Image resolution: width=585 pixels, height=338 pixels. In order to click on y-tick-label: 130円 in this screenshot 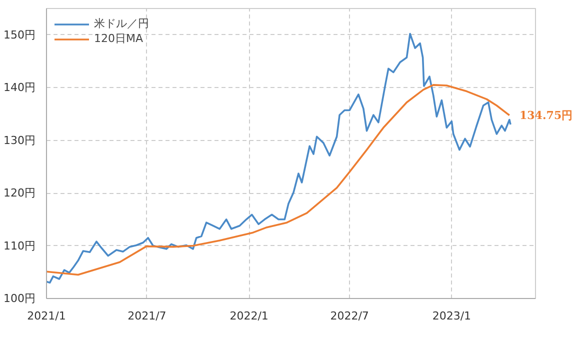, I will do `click(20, 140)`.